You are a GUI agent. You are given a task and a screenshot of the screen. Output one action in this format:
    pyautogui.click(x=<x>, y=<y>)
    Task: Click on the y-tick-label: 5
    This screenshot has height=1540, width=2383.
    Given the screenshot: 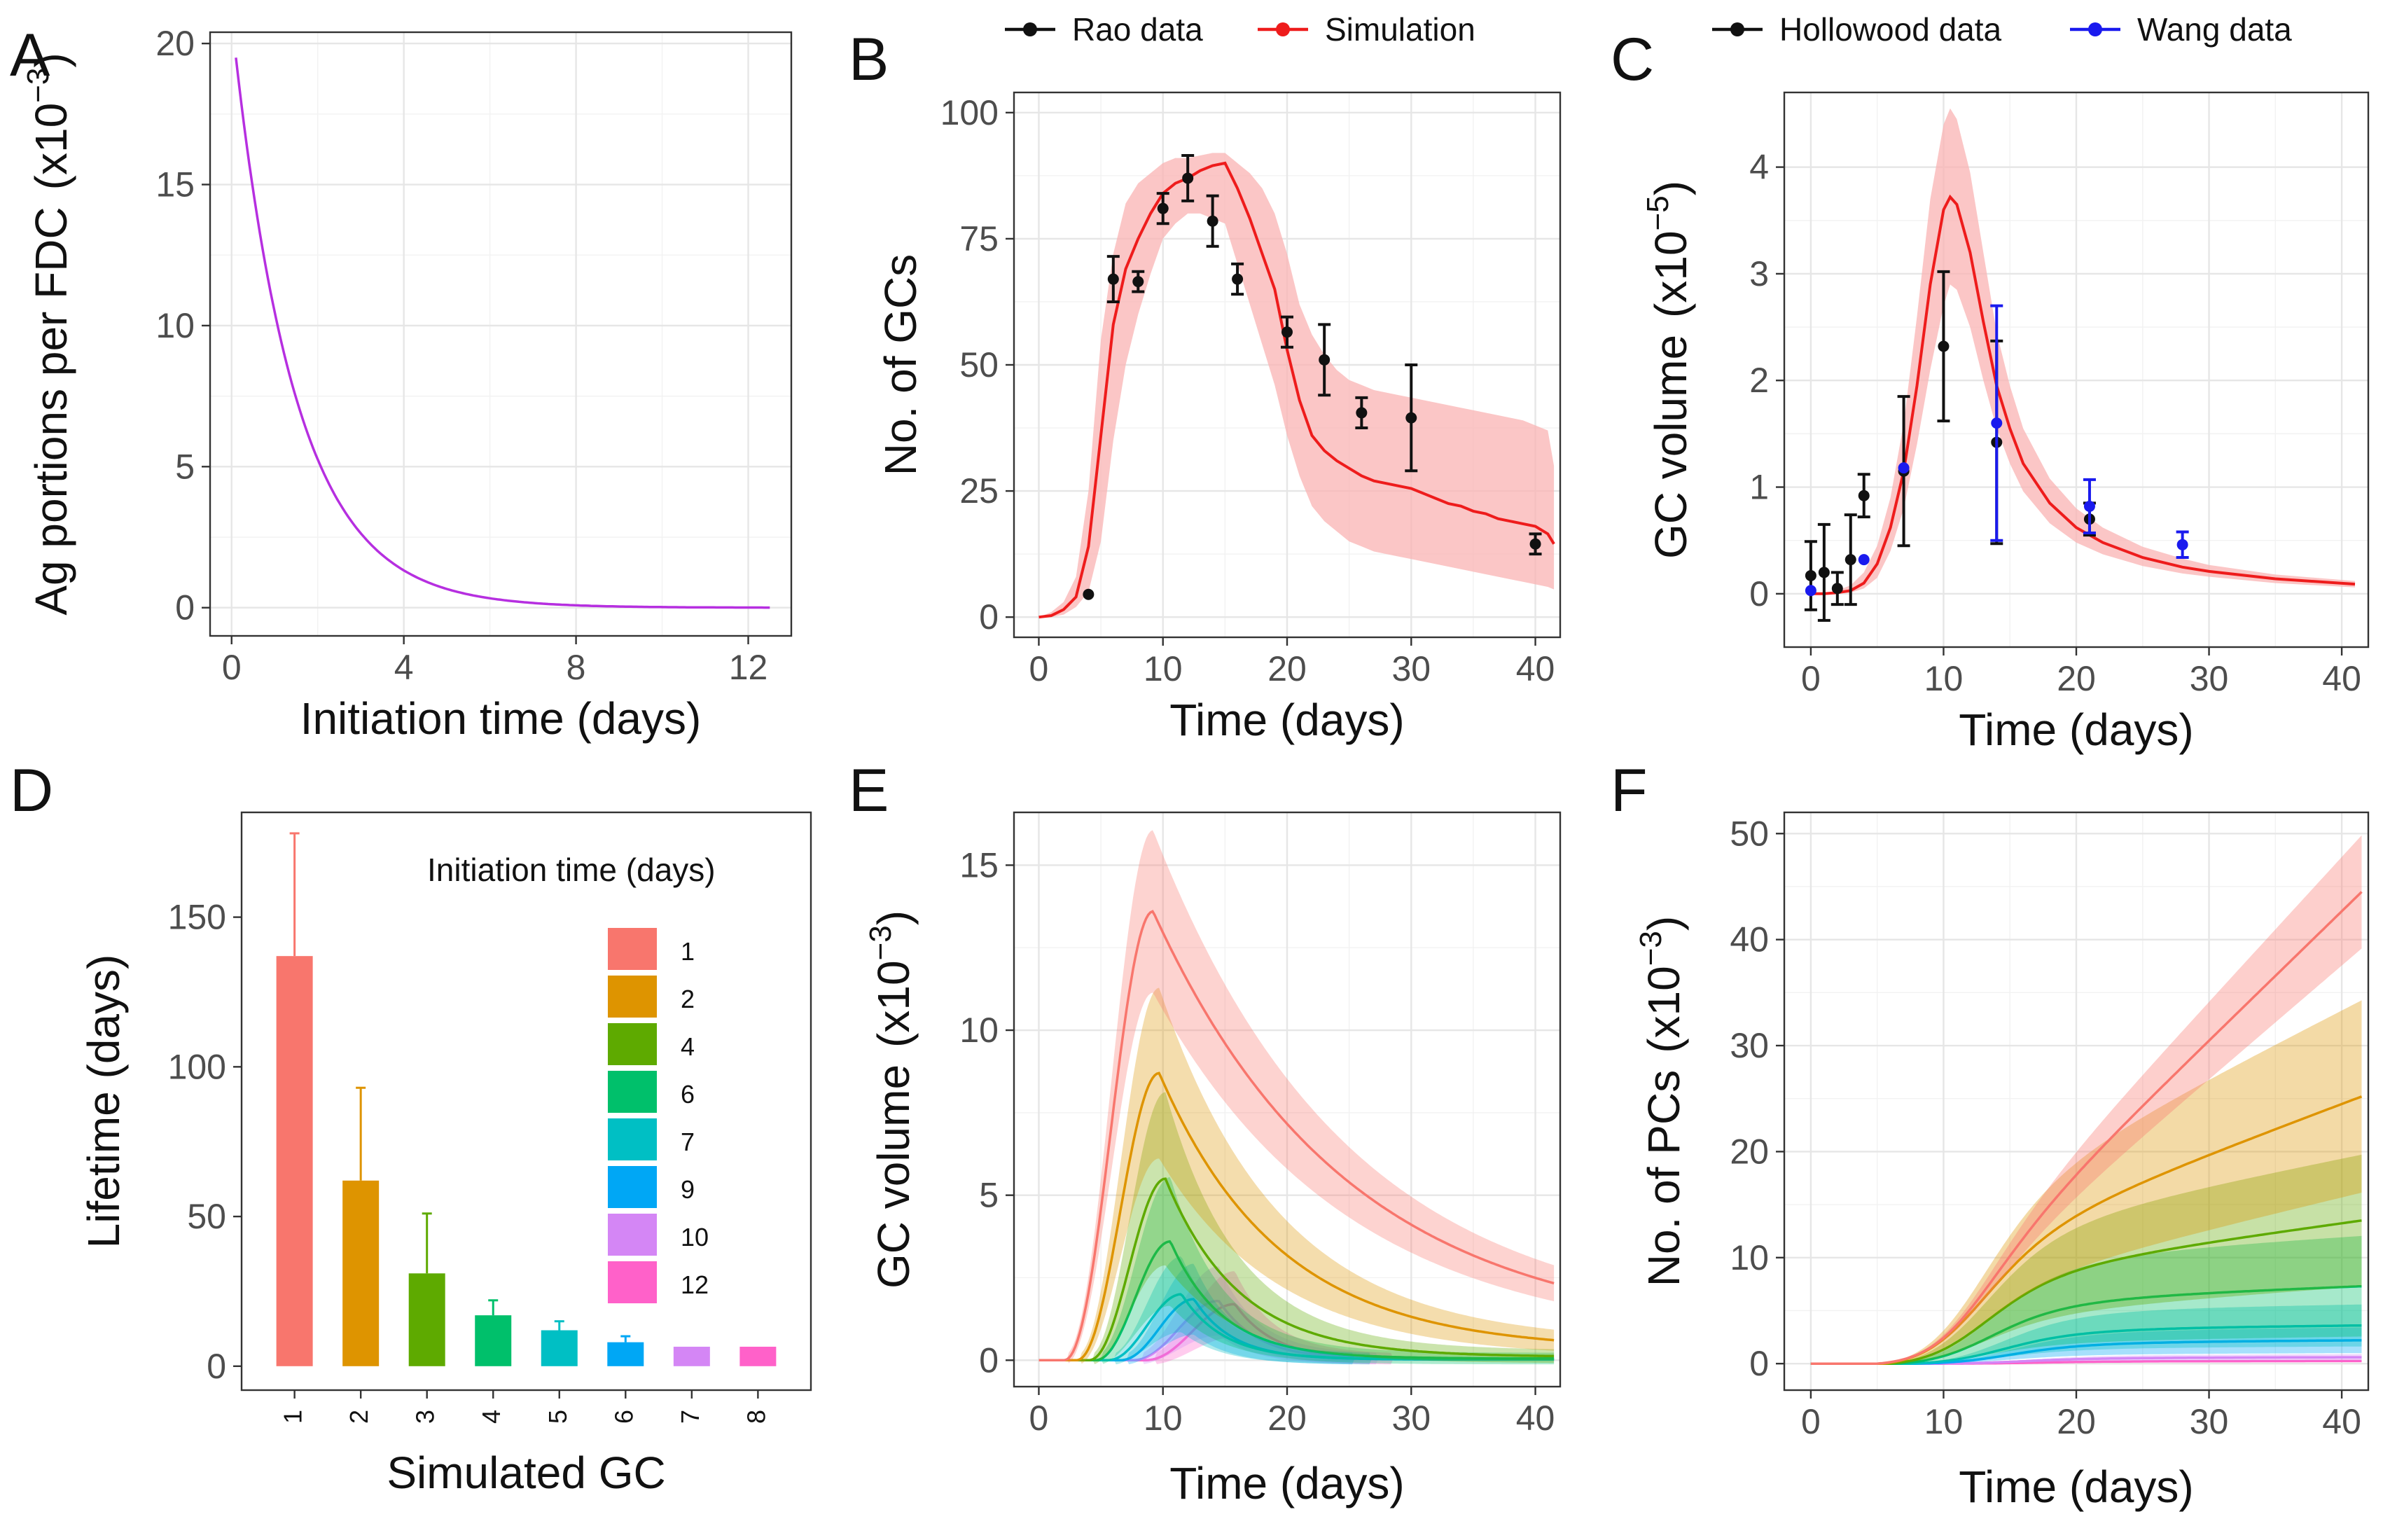 What is the action you would take?
    pyautogui.click(x=989, y=1195)
    